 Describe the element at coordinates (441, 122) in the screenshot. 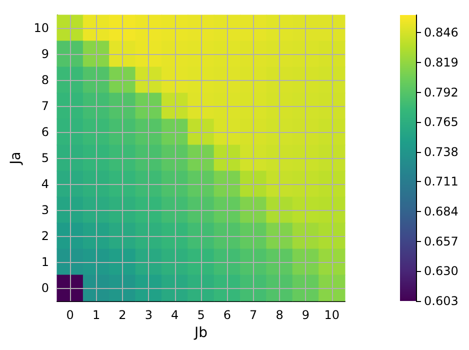

I see `color-bar-label: 0.765` at that location.